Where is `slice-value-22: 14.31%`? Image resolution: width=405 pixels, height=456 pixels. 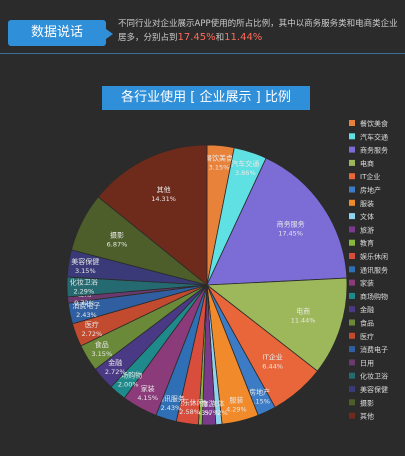 slice-value-22: 14.31% is located at coordinates (163, 199).